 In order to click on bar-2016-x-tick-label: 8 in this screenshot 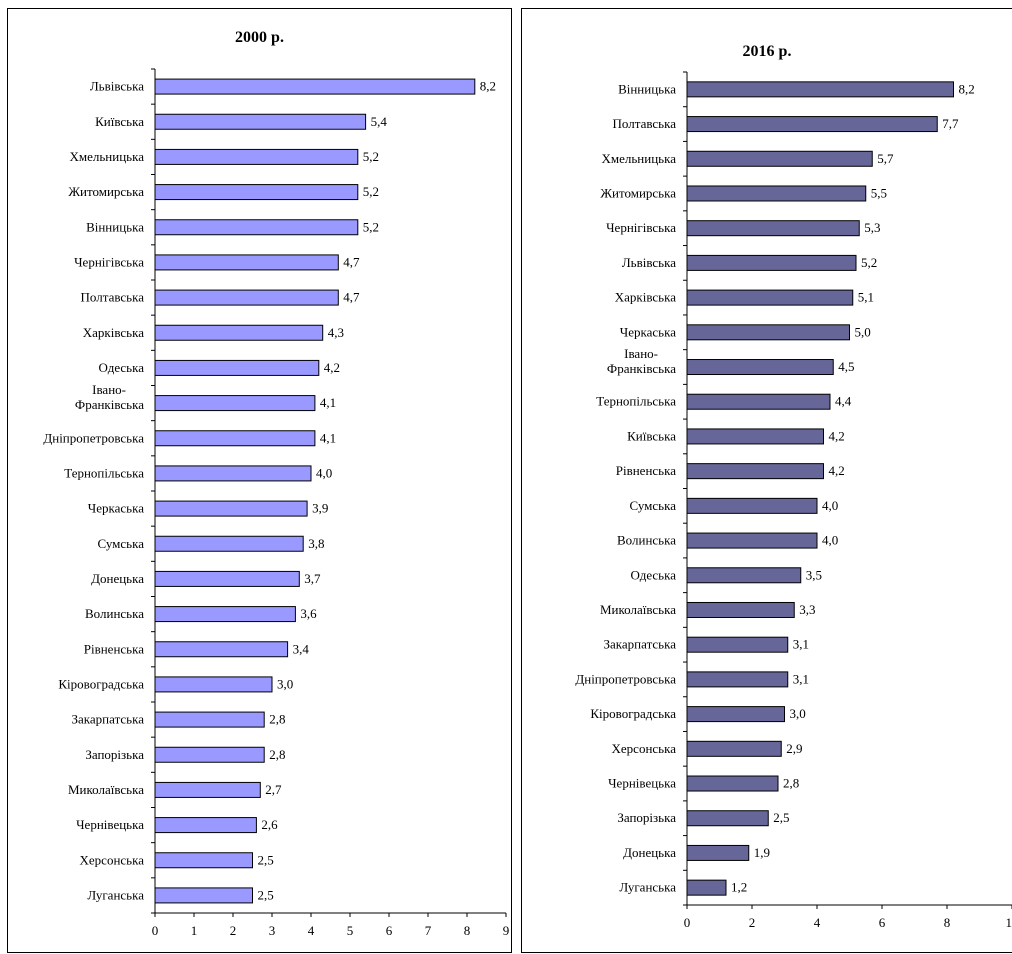, I will do `click(947, 922)`.